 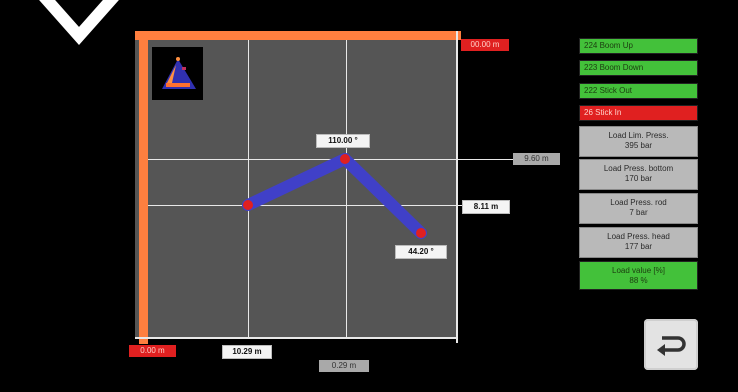 What do you see at coordinates (638, 236) in the screenshot?
I see `load-pressure-head-label: Load Press. head` at bounding box center [638, 236].